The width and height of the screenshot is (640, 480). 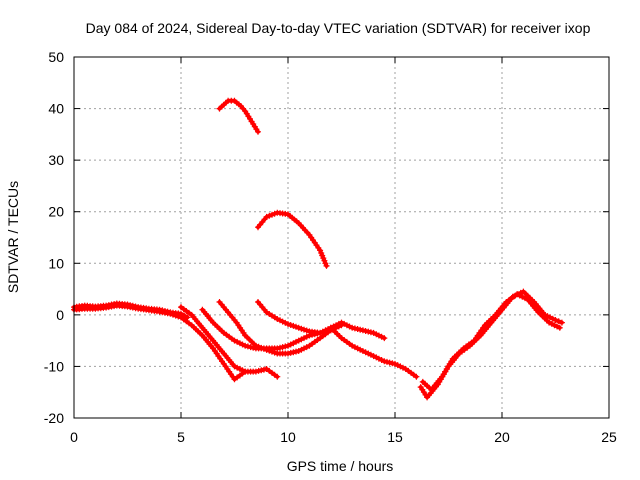 I want to click on y-tick-labels: -20 -10 0 10 20 30 40 50, so click(x=54, y=237).